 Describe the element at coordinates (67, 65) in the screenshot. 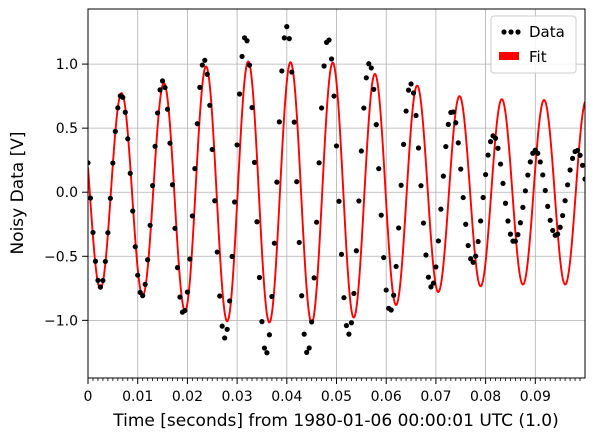

I see `y-tick-label: 1.0` at that location.